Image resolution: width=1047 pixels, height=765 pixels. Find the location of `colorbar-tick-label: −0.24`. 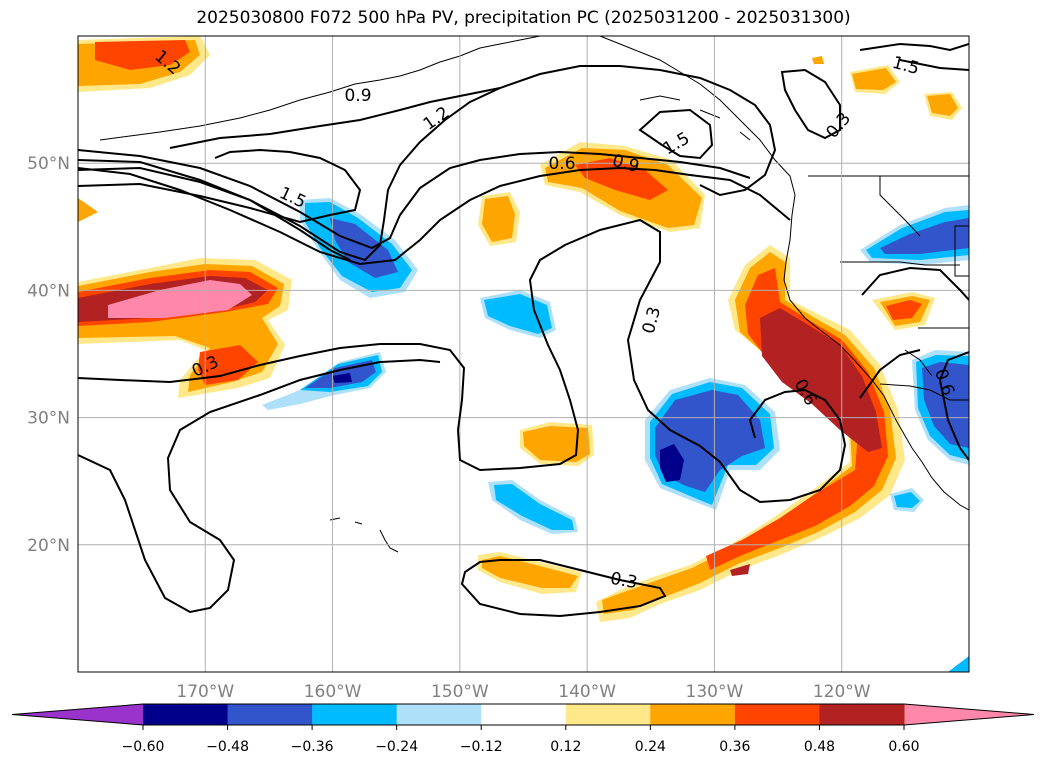

colorbar-tick-label: −0.24 is located at coordinates (396, 747).